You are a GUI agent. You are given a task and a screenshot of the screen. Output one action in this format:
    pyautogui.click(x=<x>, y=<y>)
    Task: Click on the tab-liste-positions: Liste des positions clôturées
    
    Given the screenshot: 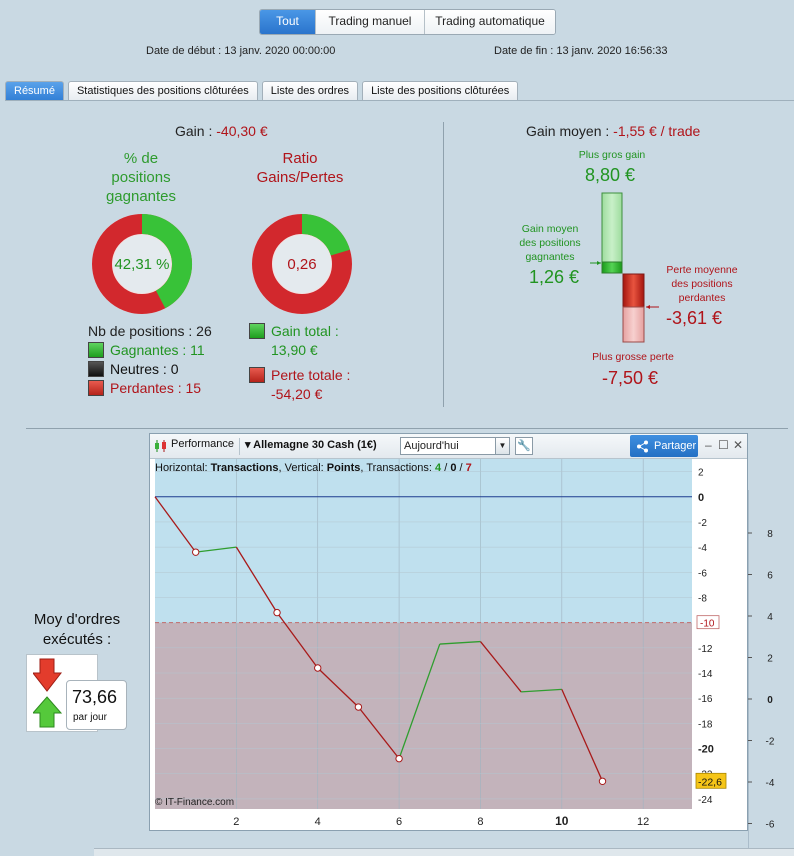 What is the action you would take?
    pyautogui.click(x=440, y=90)
    